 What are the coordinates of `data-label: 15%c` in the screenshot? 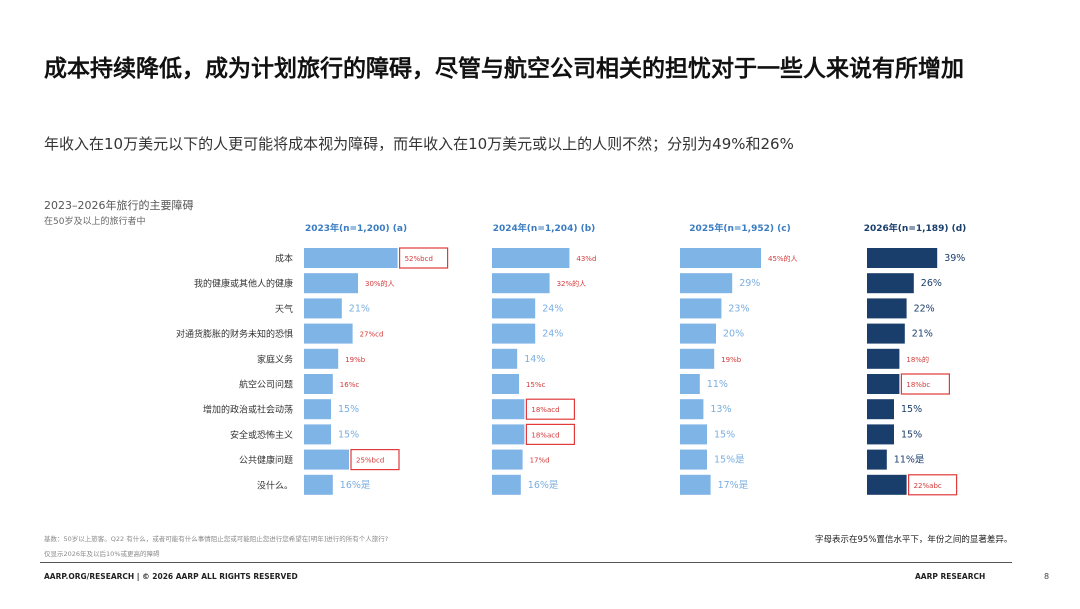 It's located at (536, 385).